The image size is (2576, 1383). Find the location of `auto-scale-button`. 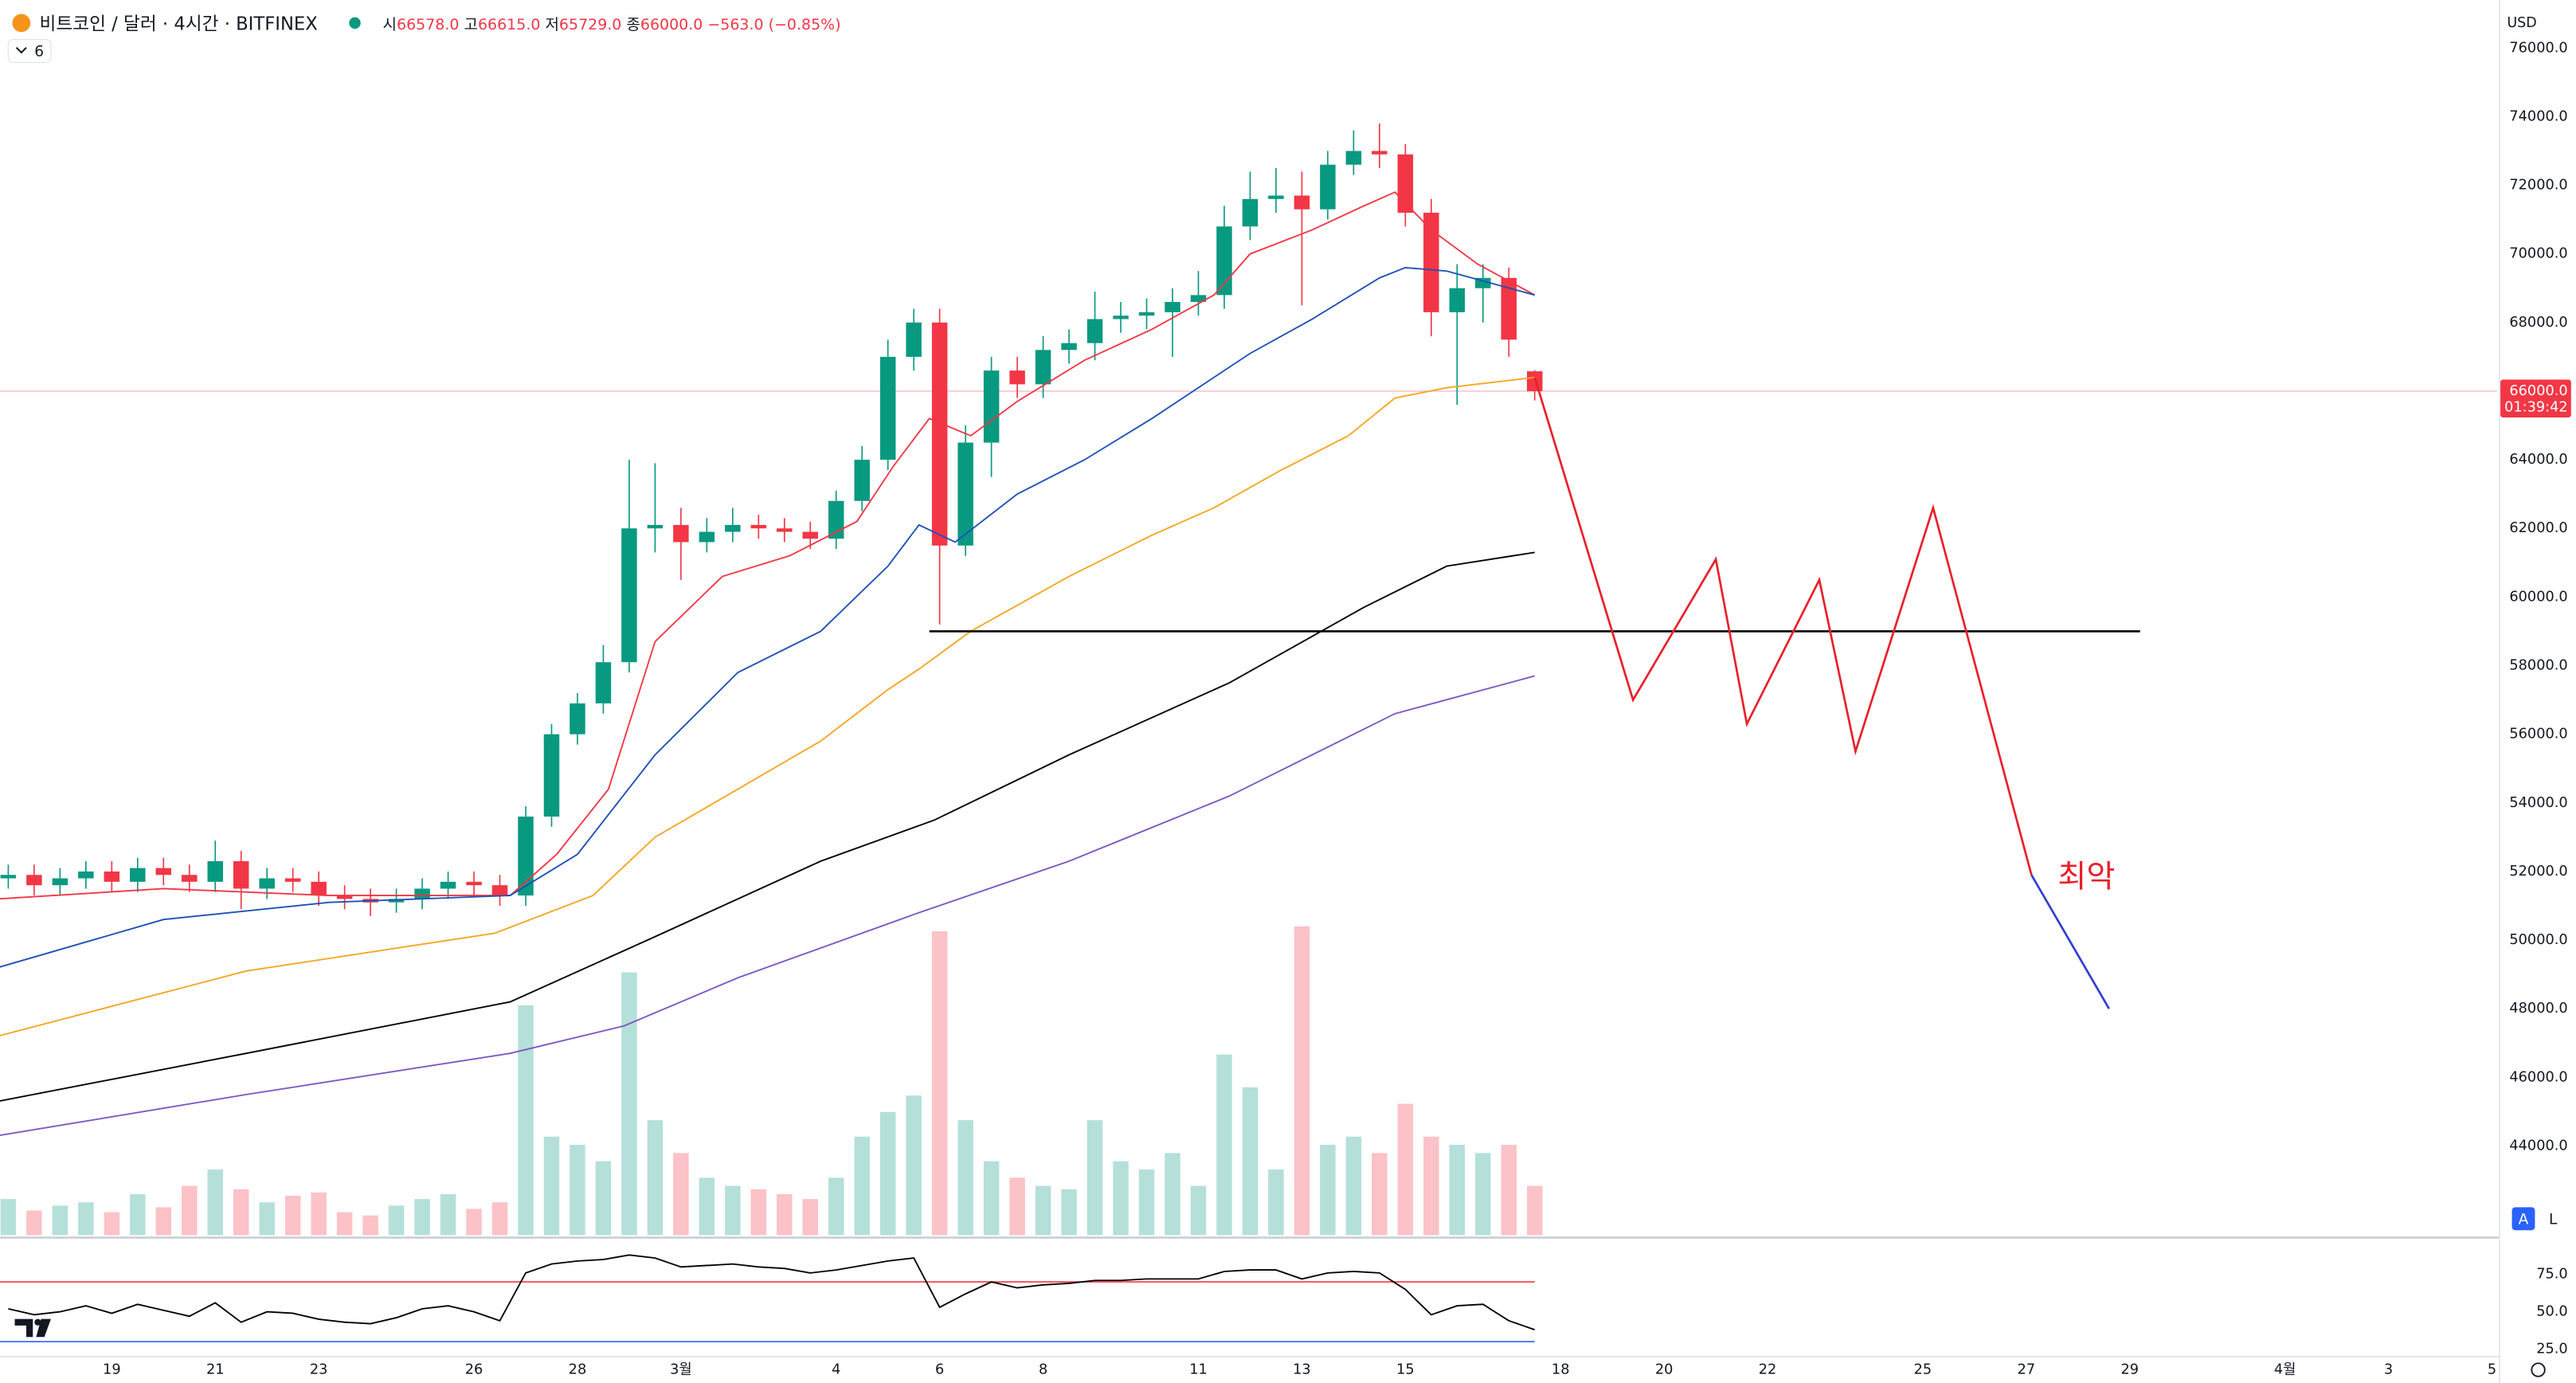

auto-scale-button is located at coordinates (2523, 1219).